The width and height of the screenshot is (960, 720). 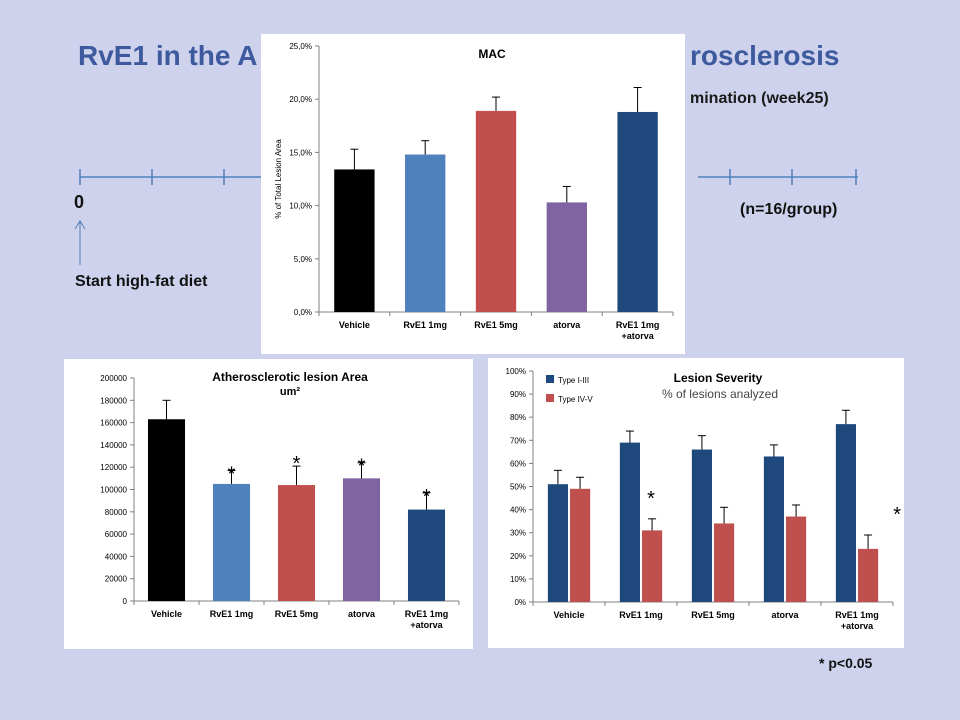 I want to click on y-tick-label: 160000, so click(x=113, y=423).